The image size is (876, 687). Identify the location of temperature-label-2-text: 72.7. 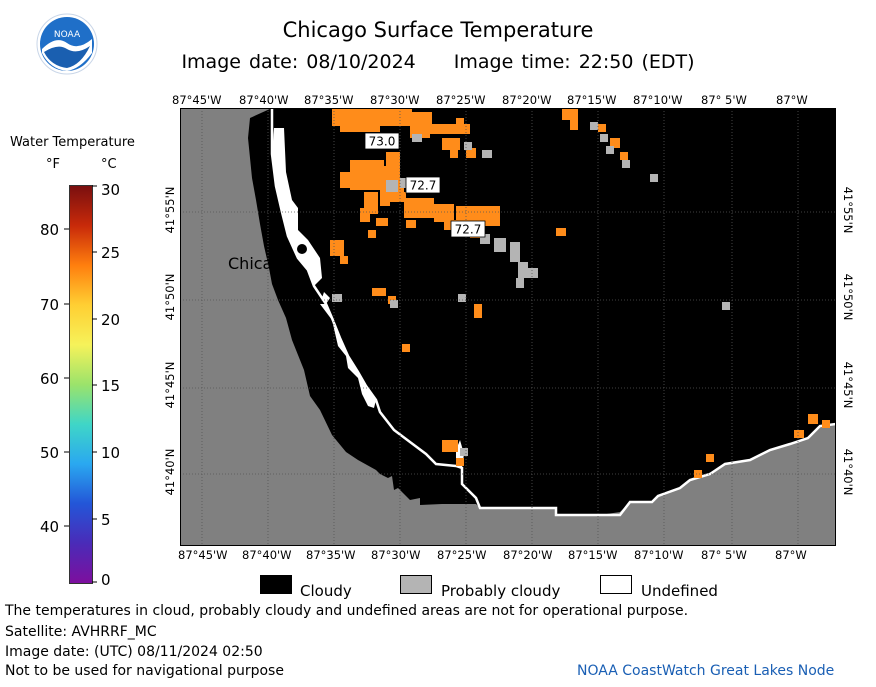
(423, 186).